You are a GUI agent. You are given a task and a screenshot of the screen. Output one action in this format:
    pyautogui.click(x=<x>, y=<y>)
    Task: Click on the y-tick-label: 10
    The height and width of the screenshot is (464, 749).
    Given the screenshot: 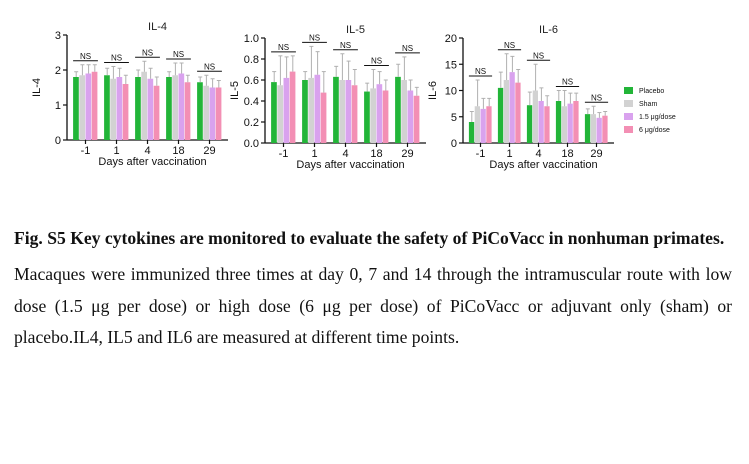 What is the action you would take?
    pyautogui.click(x=451, y=92)
    